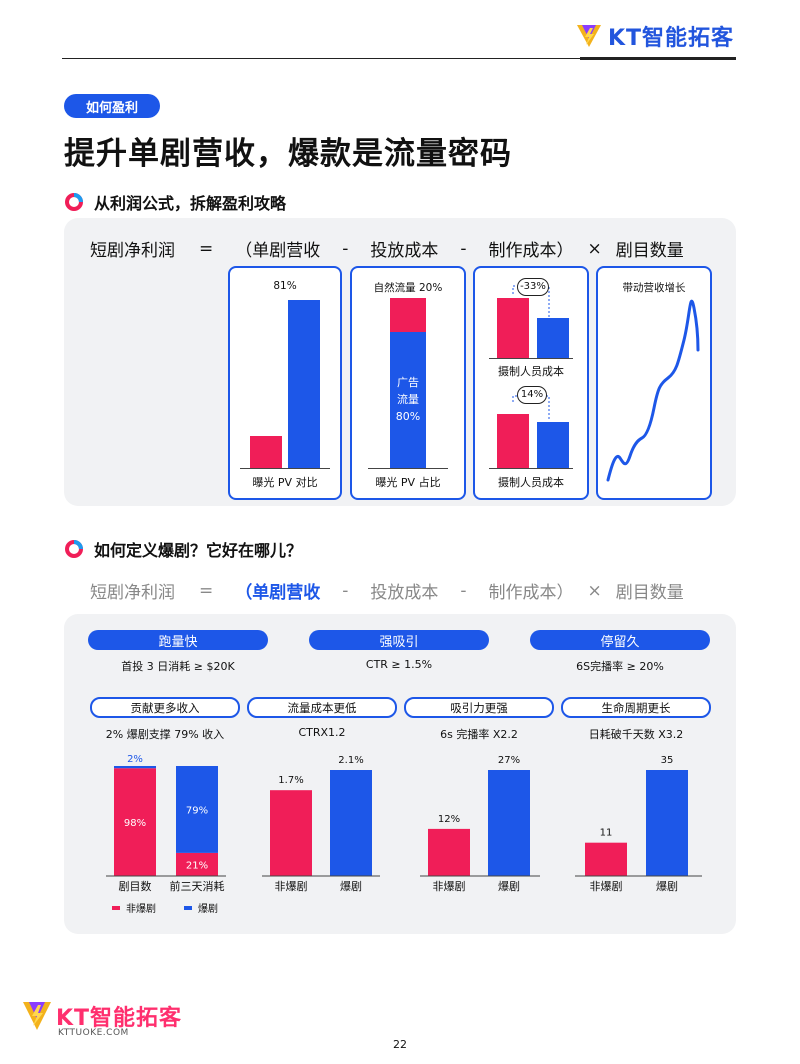  I want to click on legend-hit: 爆剧, so click(208, 909).